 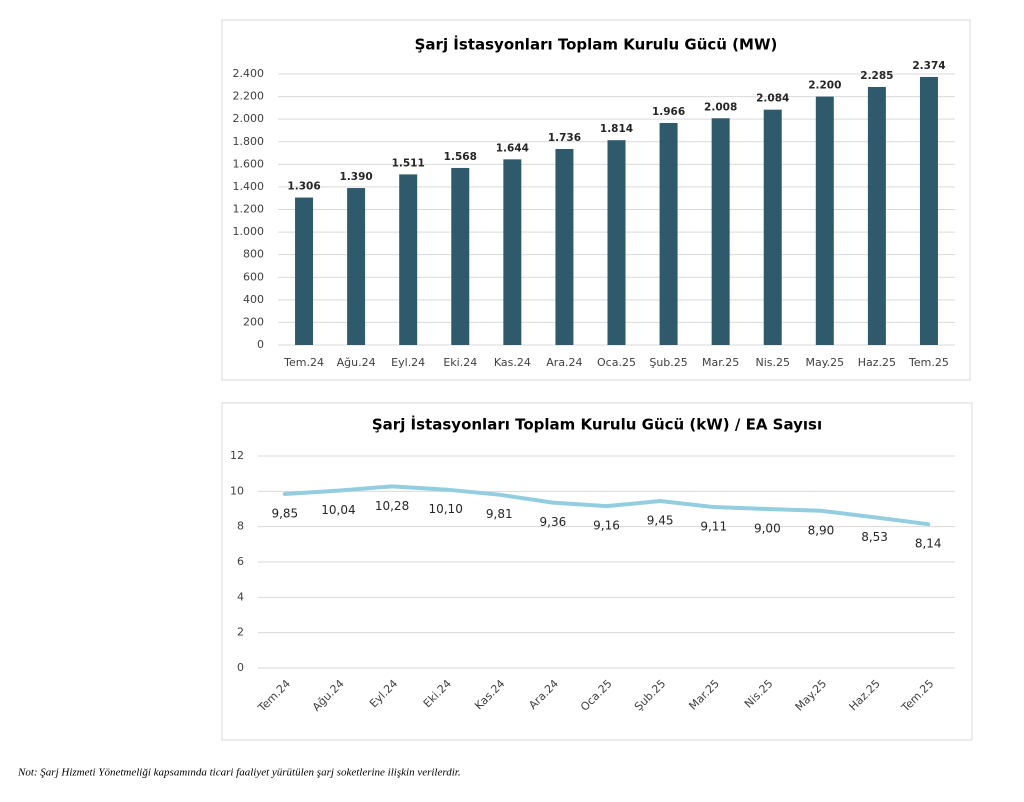 I want to click on x-tick-label: Haz.25, so click(x=877, y=362).